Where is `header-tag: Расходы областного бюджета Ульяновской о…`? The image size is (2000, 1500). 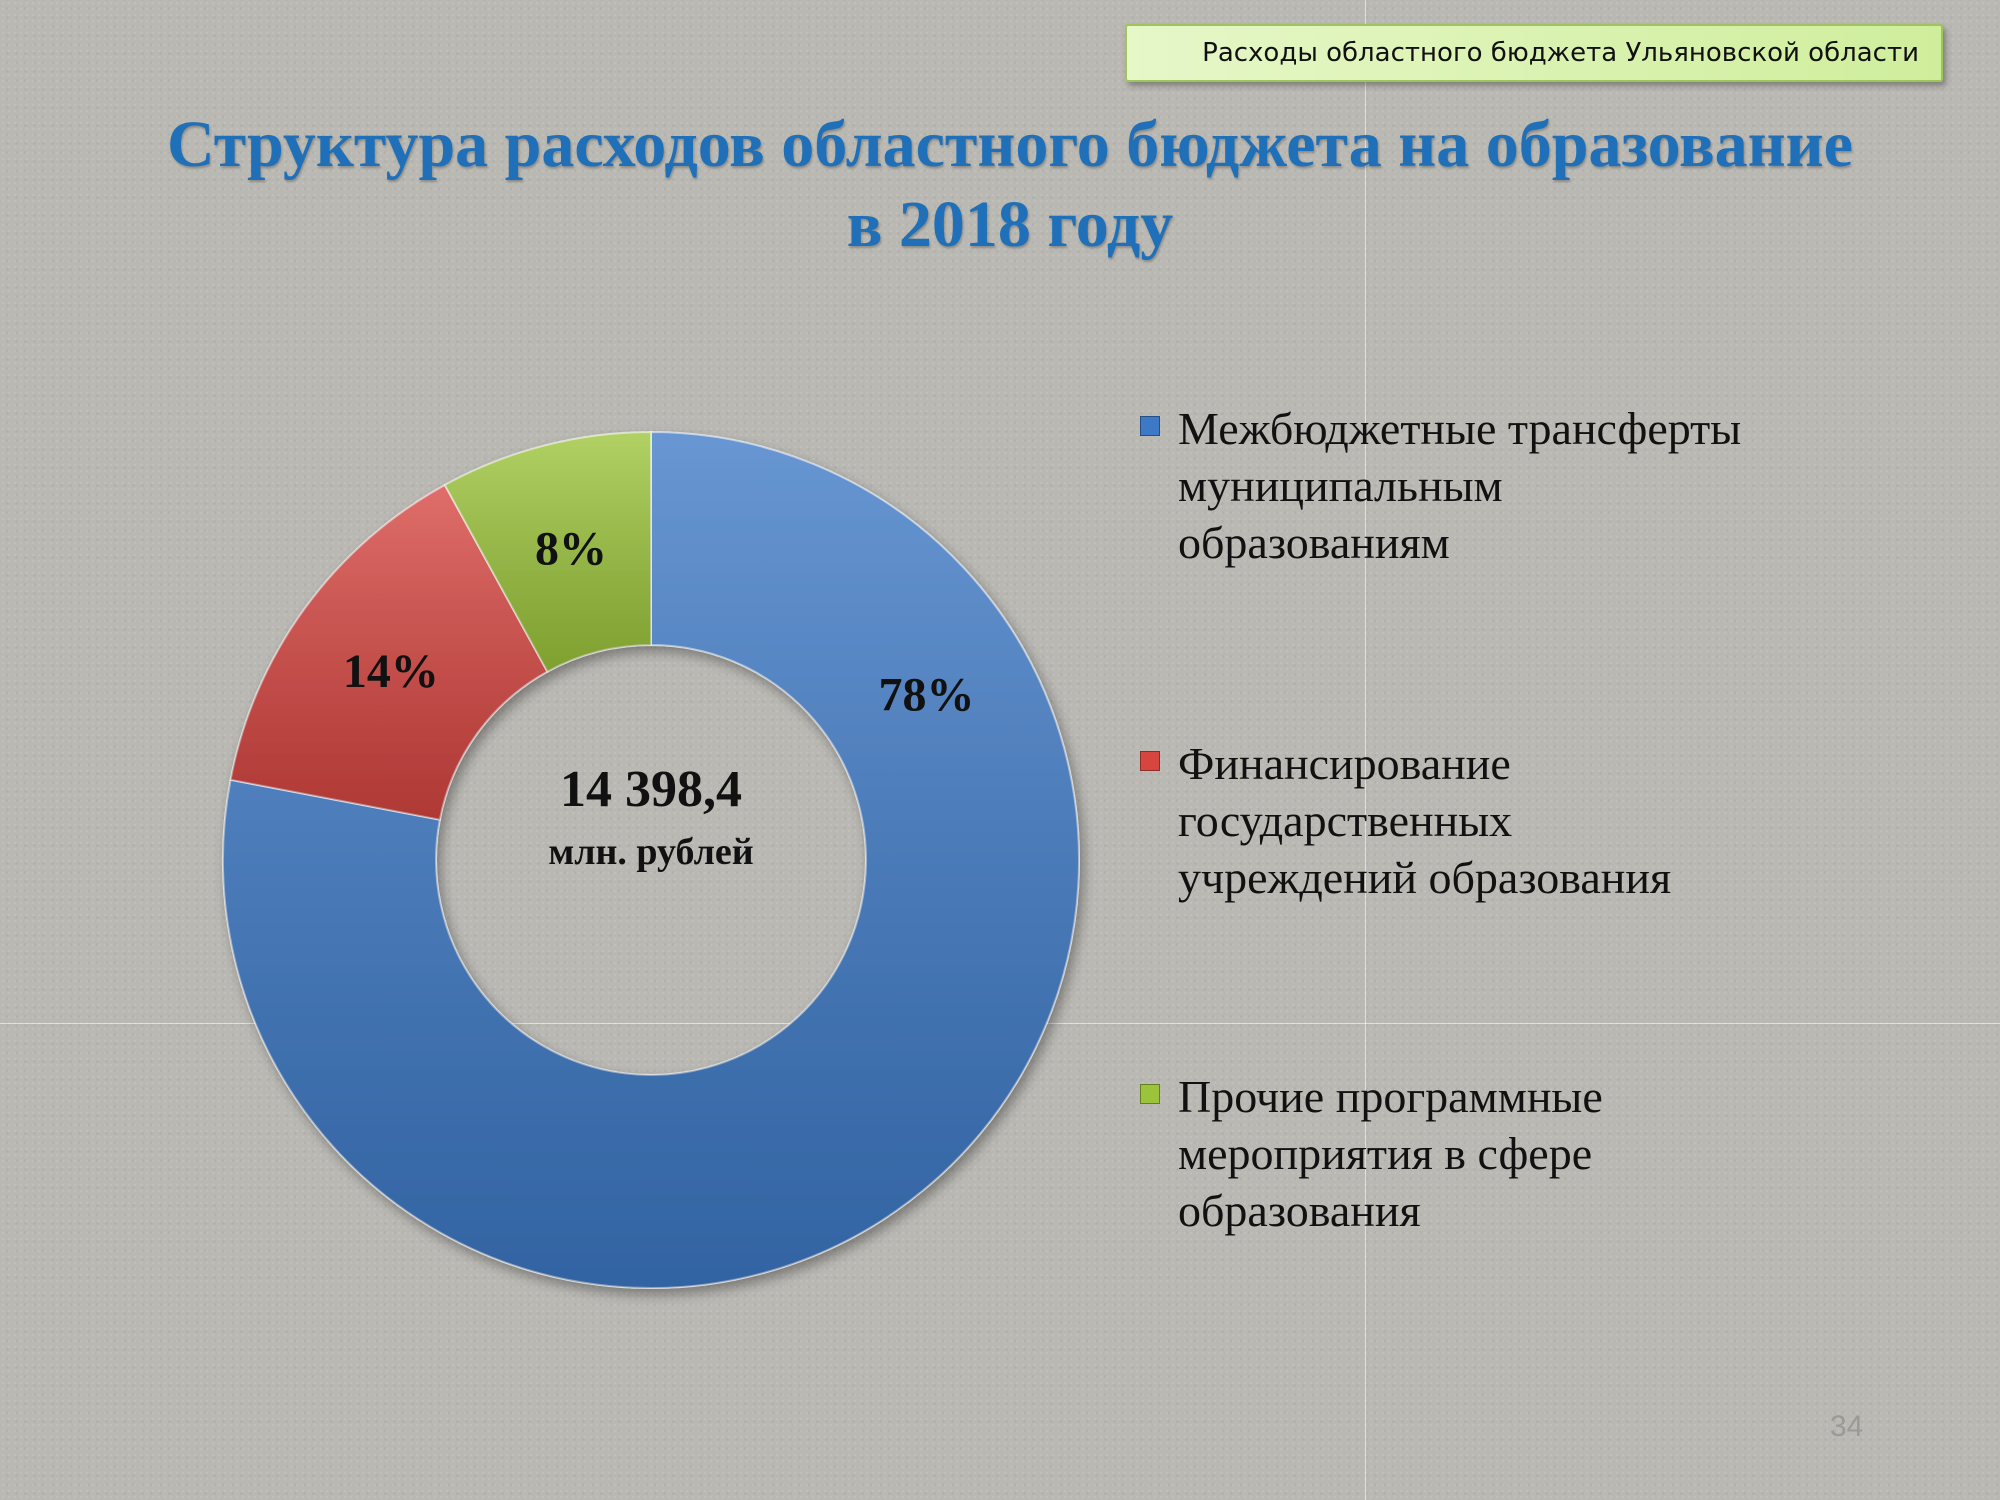 header-tag: Расходы областного бюджета Ульяновской о… is located at coordinates (1534, 53).